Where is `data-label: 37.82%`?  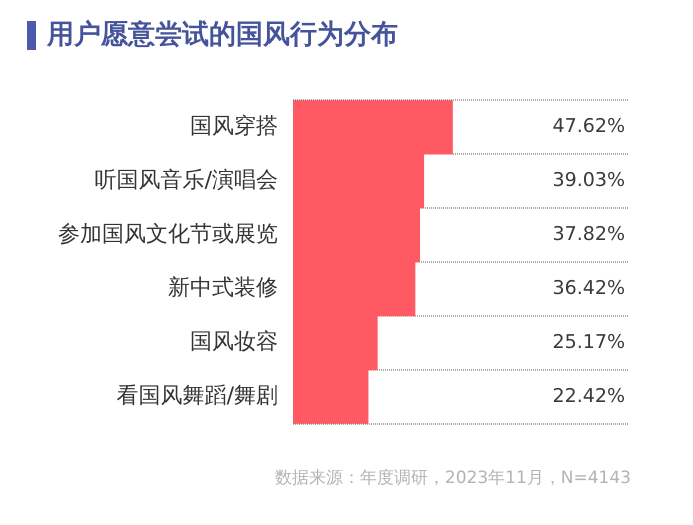 data-label: 37.82% is located at coordinates (588, 233).